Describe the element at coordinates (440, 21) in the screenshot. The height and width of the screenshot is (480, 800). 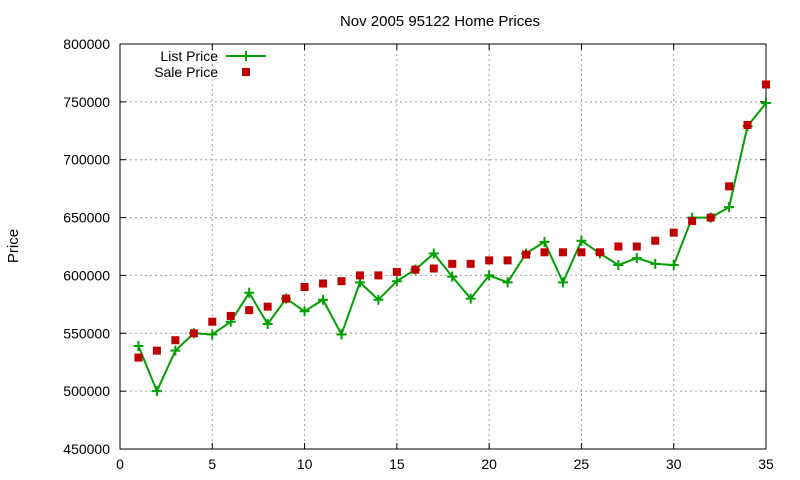
I see `chart-title: Nov 2005 95122 Home Prices` at that location.